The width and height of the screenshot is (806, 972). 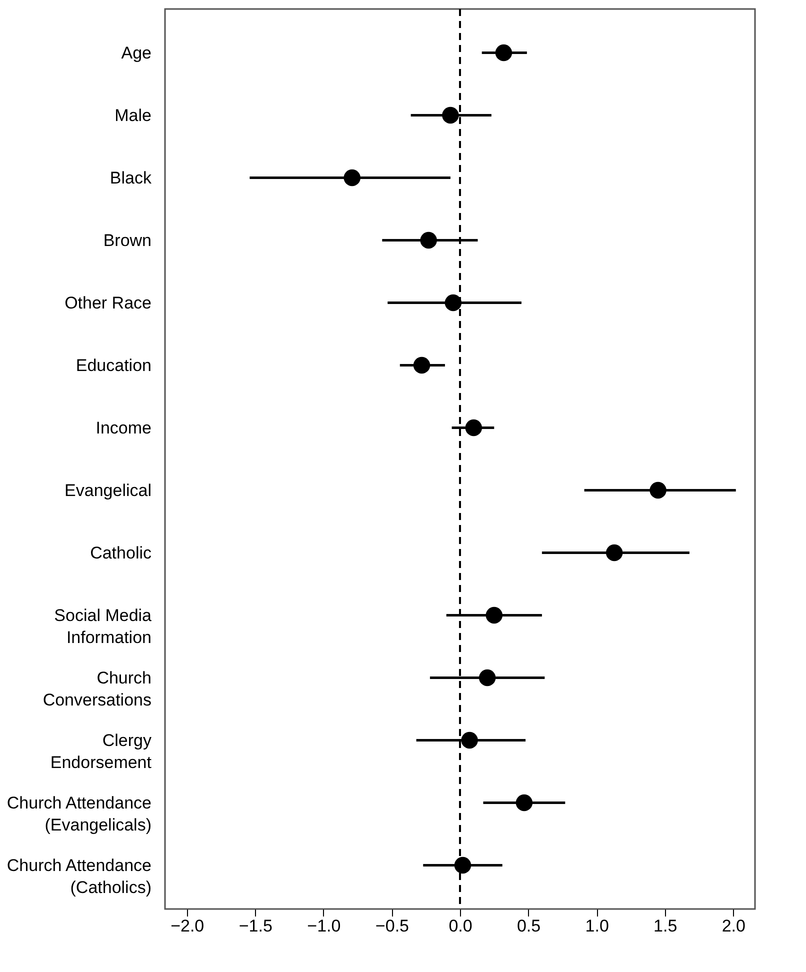 I want to click on y-tick-label: Other Race, so click(x=108, y=302).